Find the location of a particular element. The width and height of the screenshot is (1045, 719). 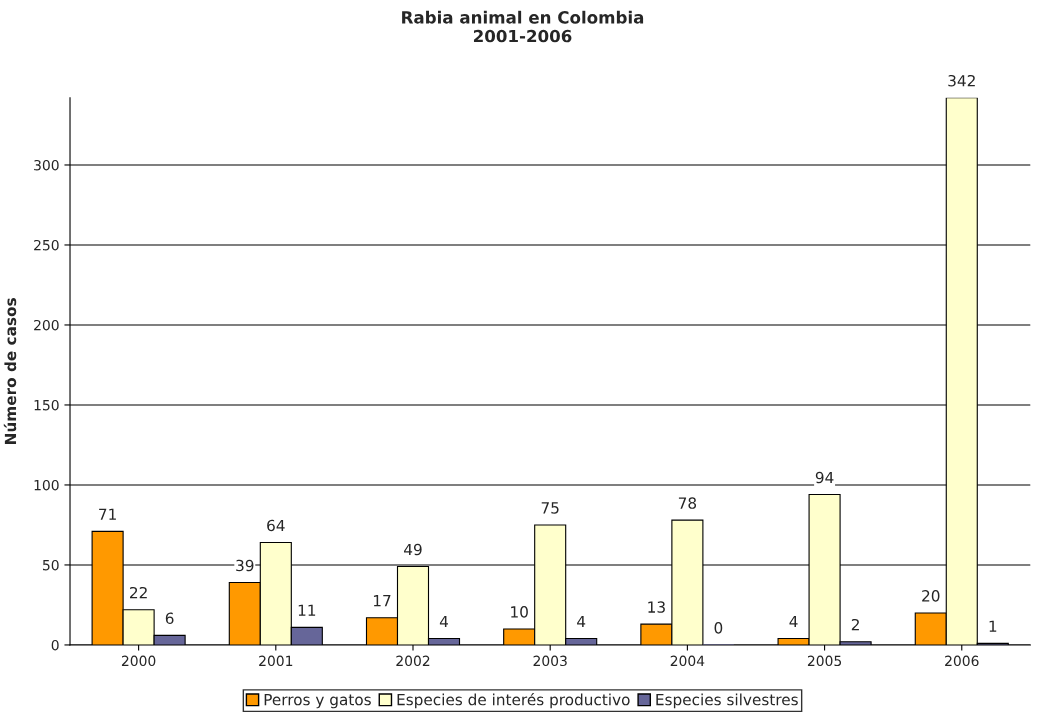

legend-label: Perros y gatos is located at coordinates (317, 701).